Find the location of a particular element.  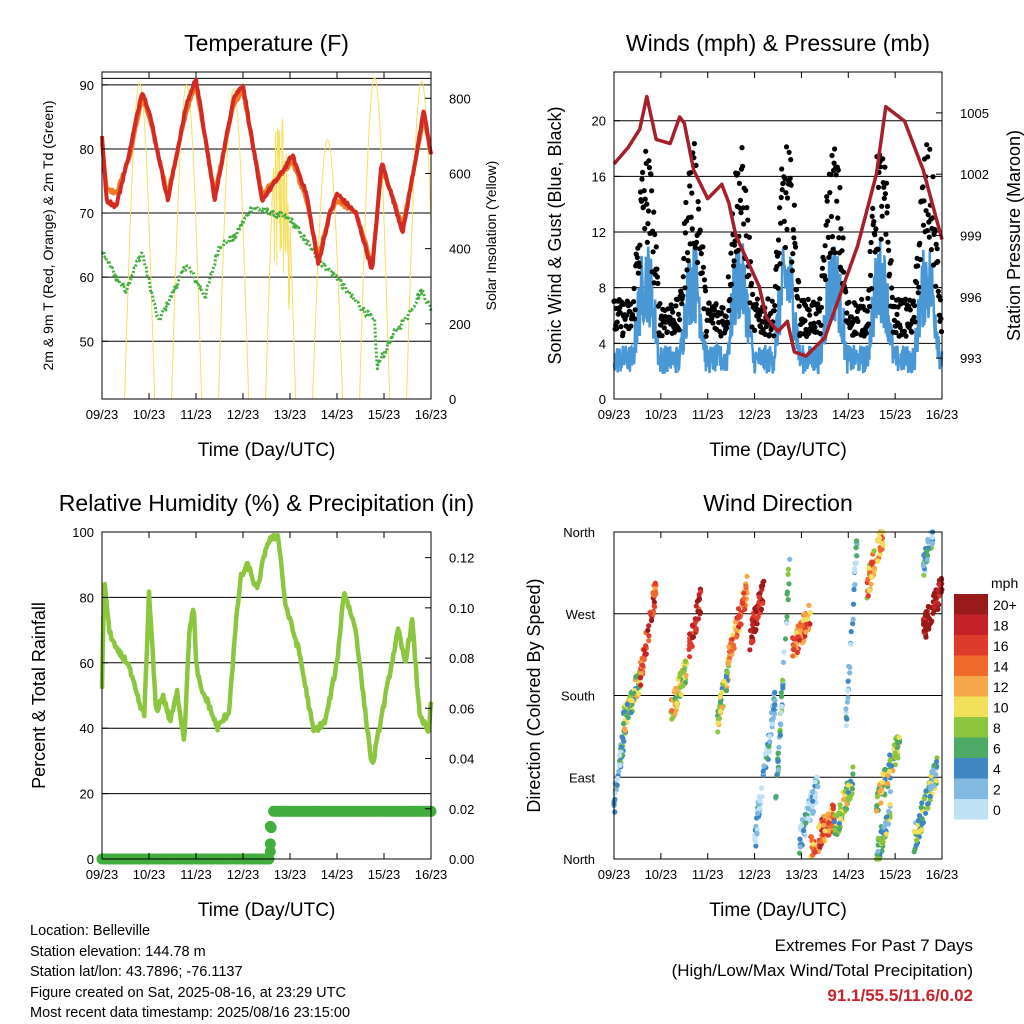

y-axis-label: 2m & 9m T (Red, Orange) & 2m Td (Green) is located at coordinates (48, 236).